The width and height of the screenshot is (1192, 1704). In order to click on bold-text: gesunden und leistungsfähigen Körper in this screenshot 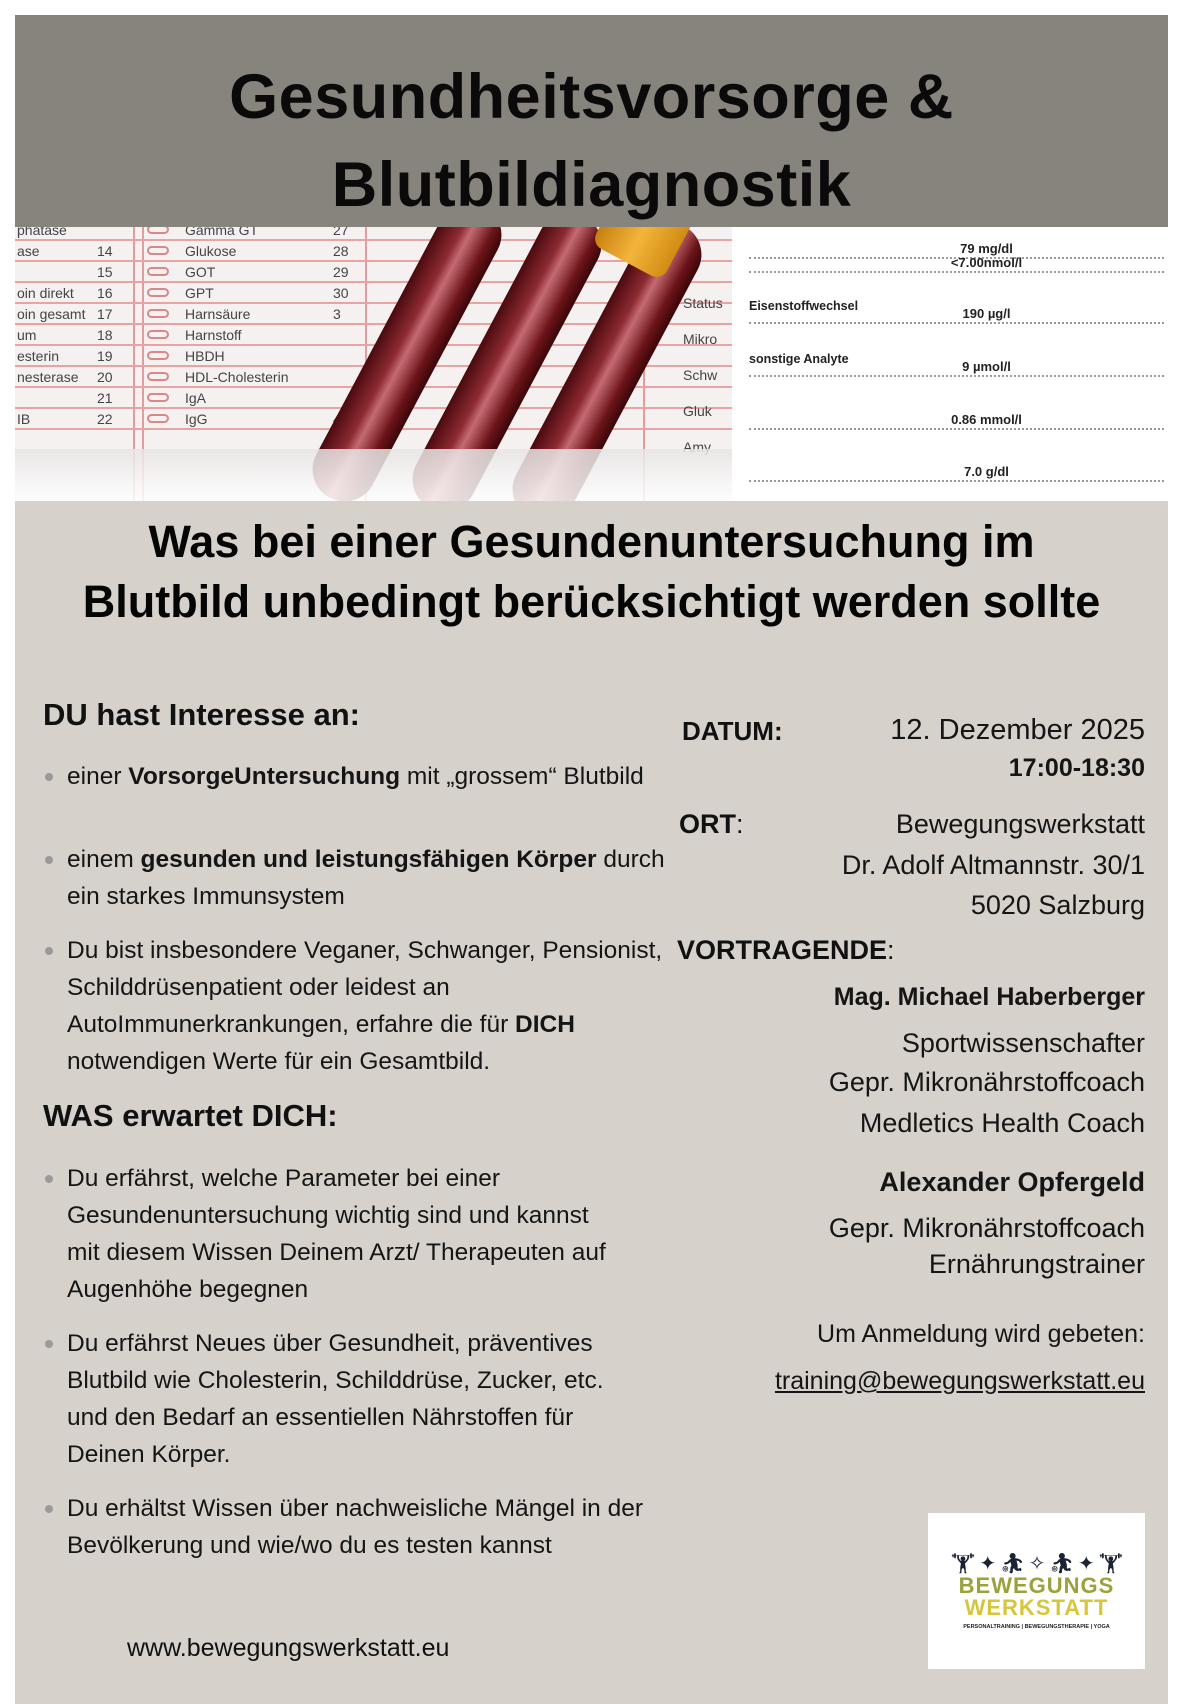, I will do `click(368, 859)`.